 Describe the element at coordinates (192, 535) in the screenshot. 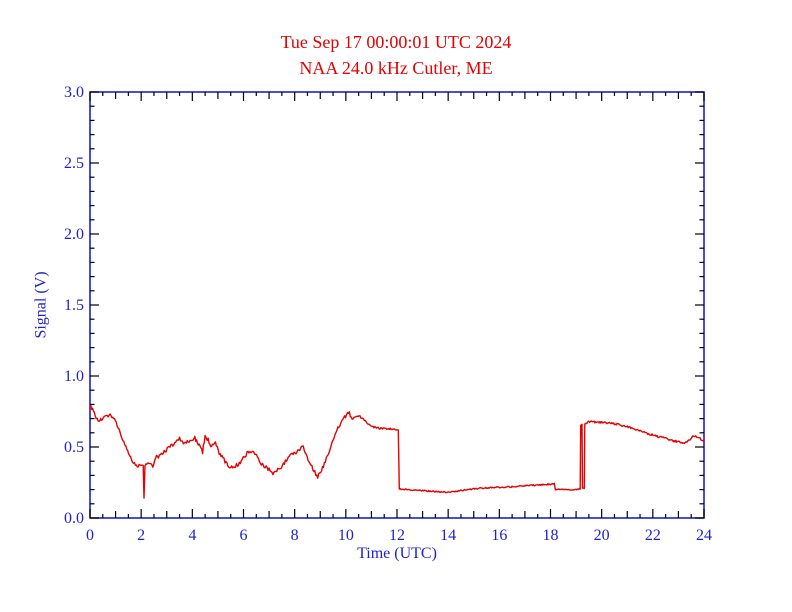

I see `x-tick-label: 4` at that location.